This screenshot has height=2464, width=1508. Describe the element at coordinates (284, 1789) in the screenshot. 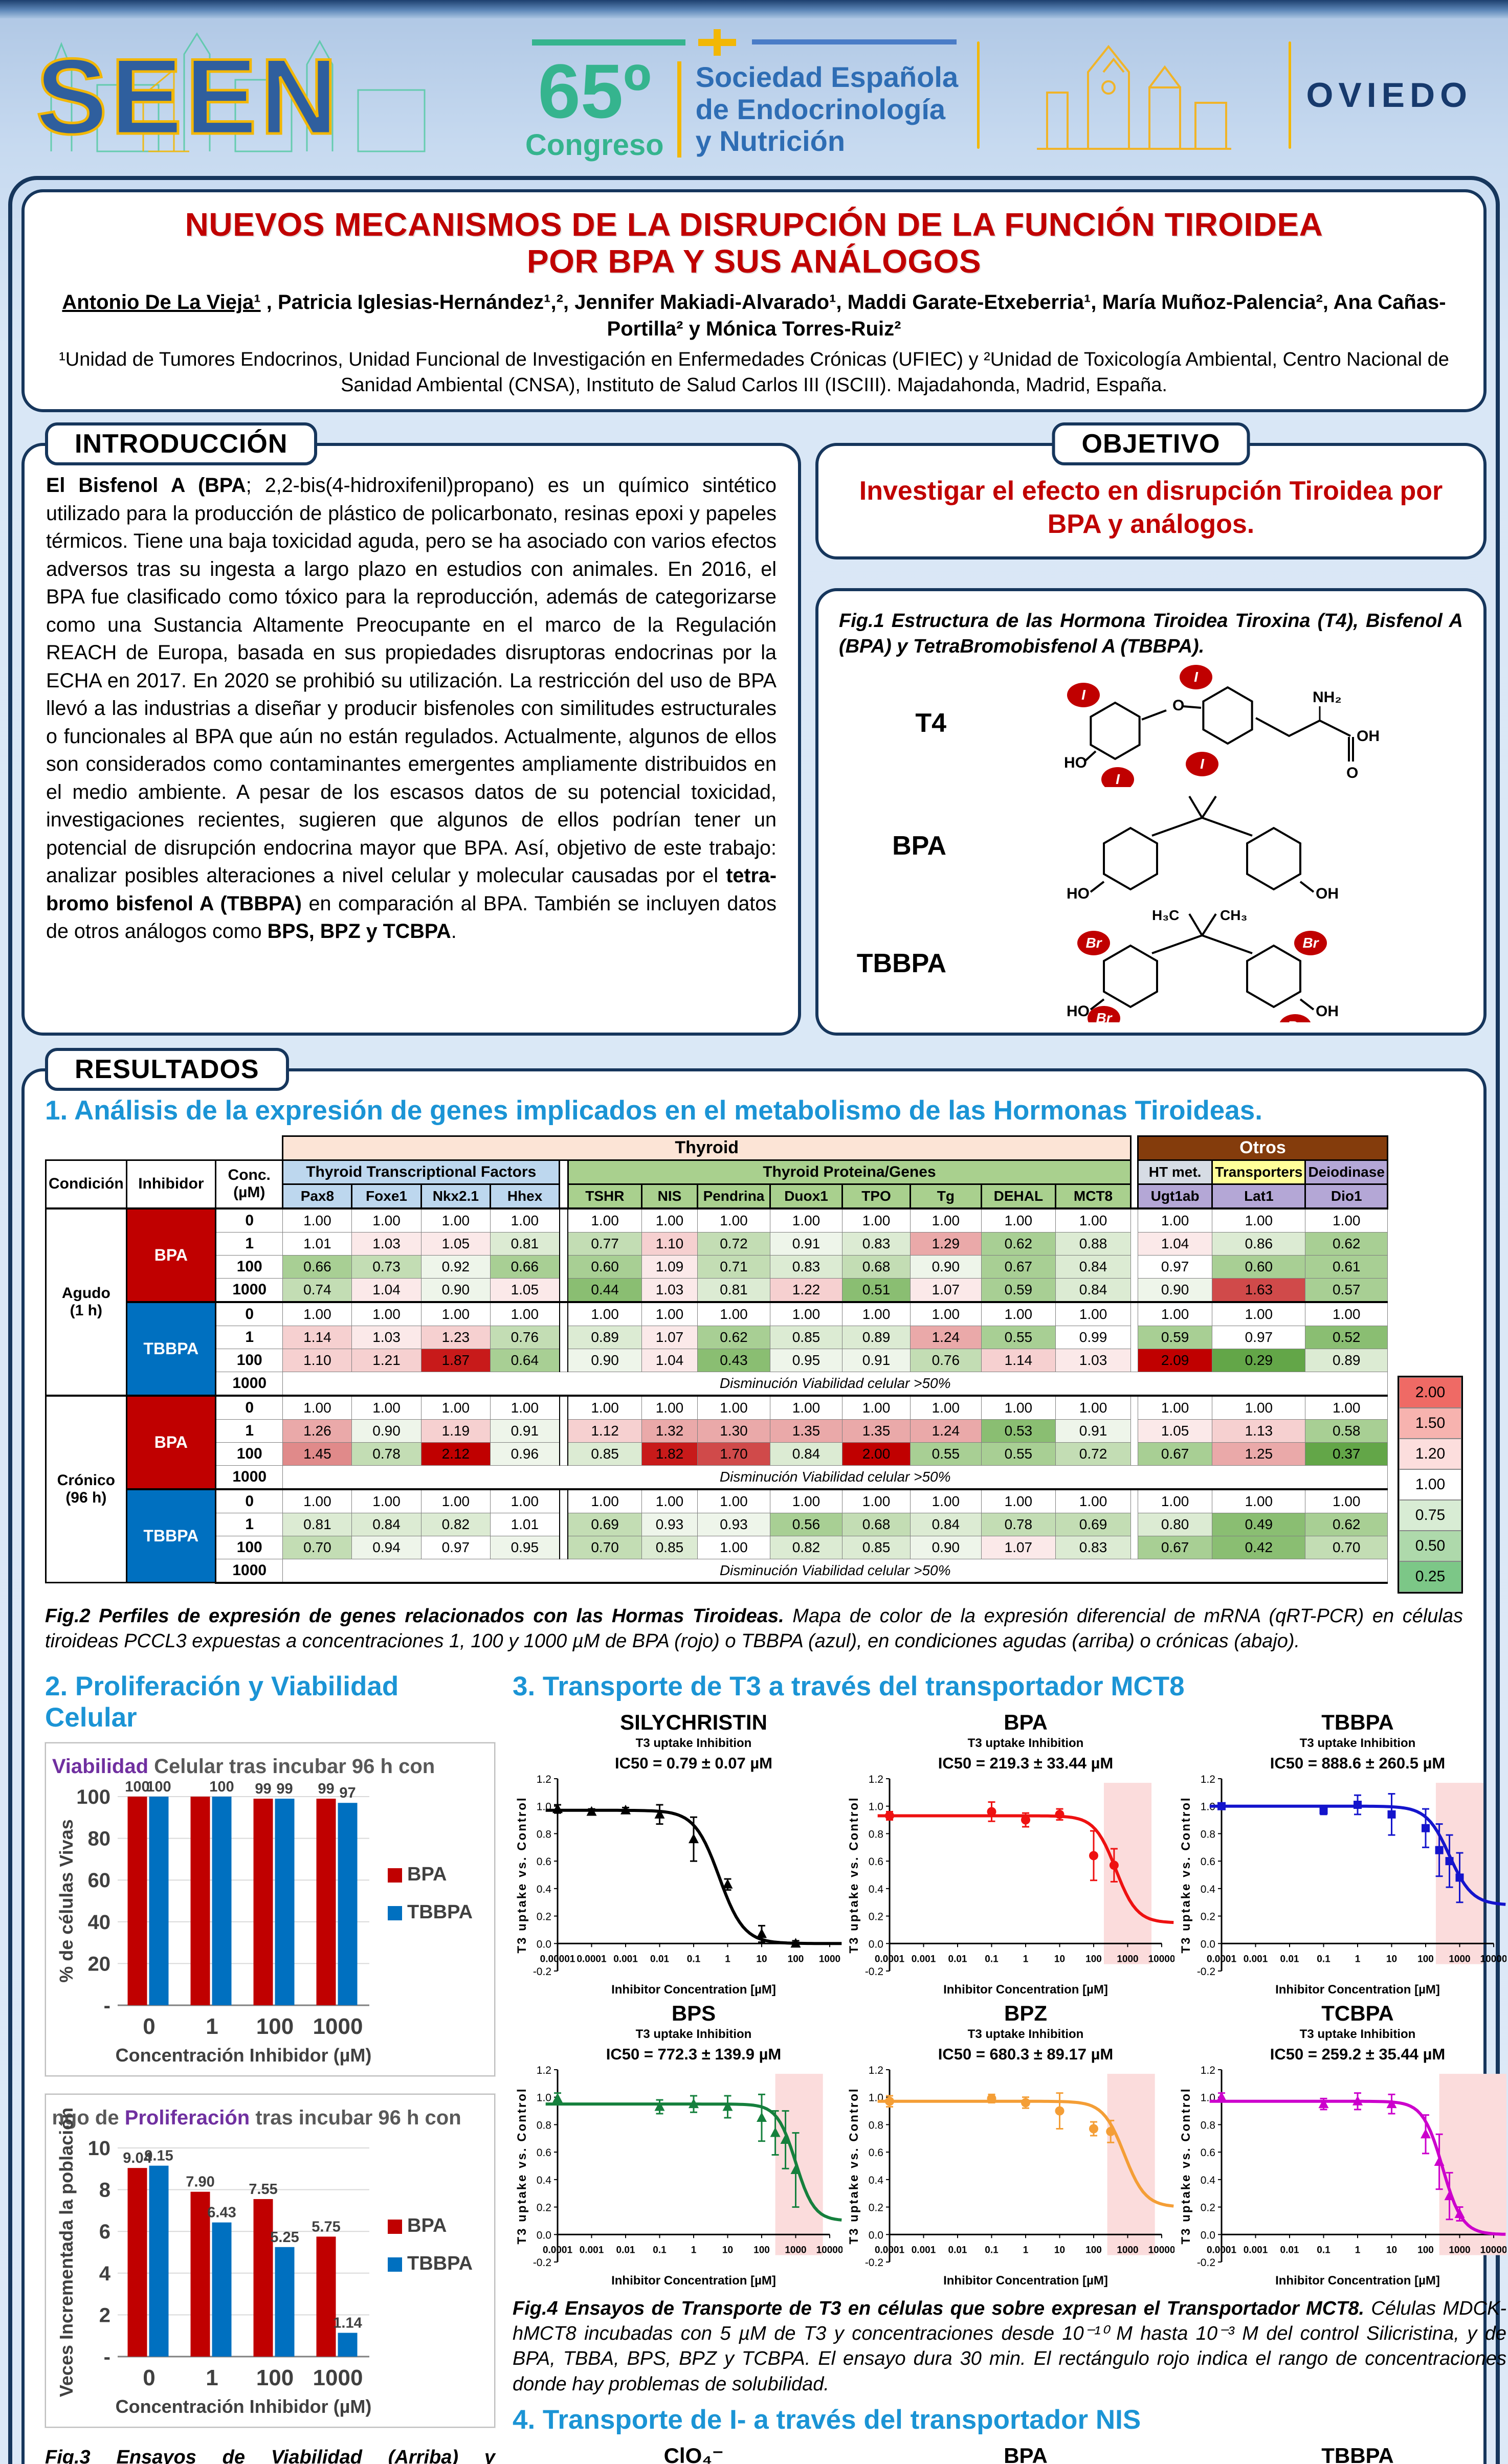

I see `svg-text: 99` at that location.